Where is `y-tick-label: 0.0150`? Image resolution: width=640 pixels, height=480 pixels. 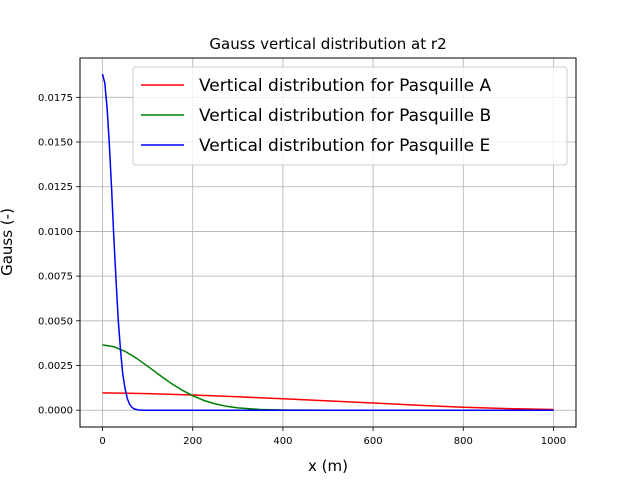 y-tick-label: 0.0150 is located at coordinates (55, 143).